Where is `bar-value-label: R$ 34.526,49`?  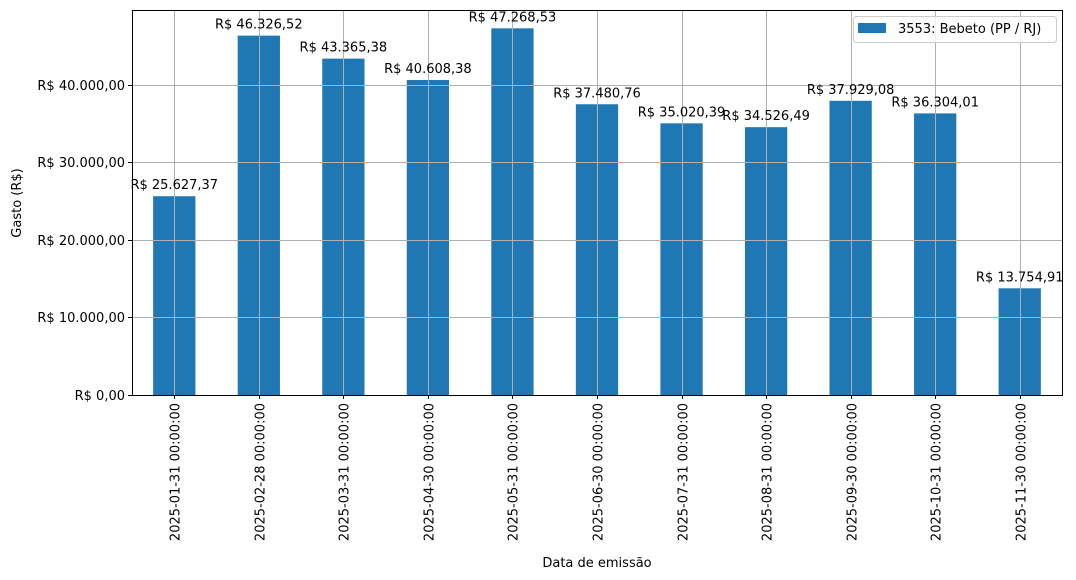 bar-value-label: R$ 34.526,49 is located at coordinates (766, 116).